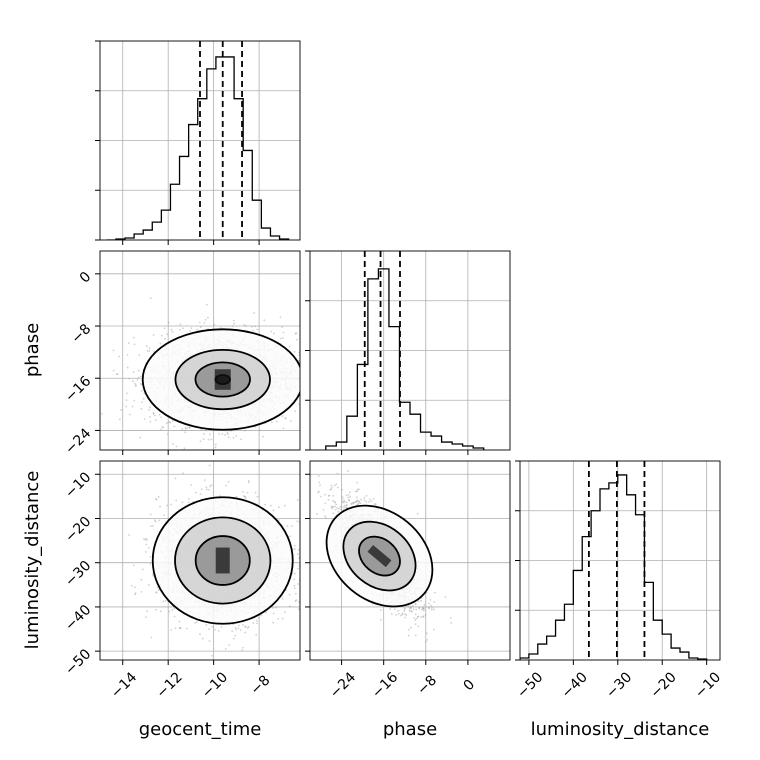 This screenshot has width=760, height=760. I want to click on x-tick-label: −40, so click(575, 685).